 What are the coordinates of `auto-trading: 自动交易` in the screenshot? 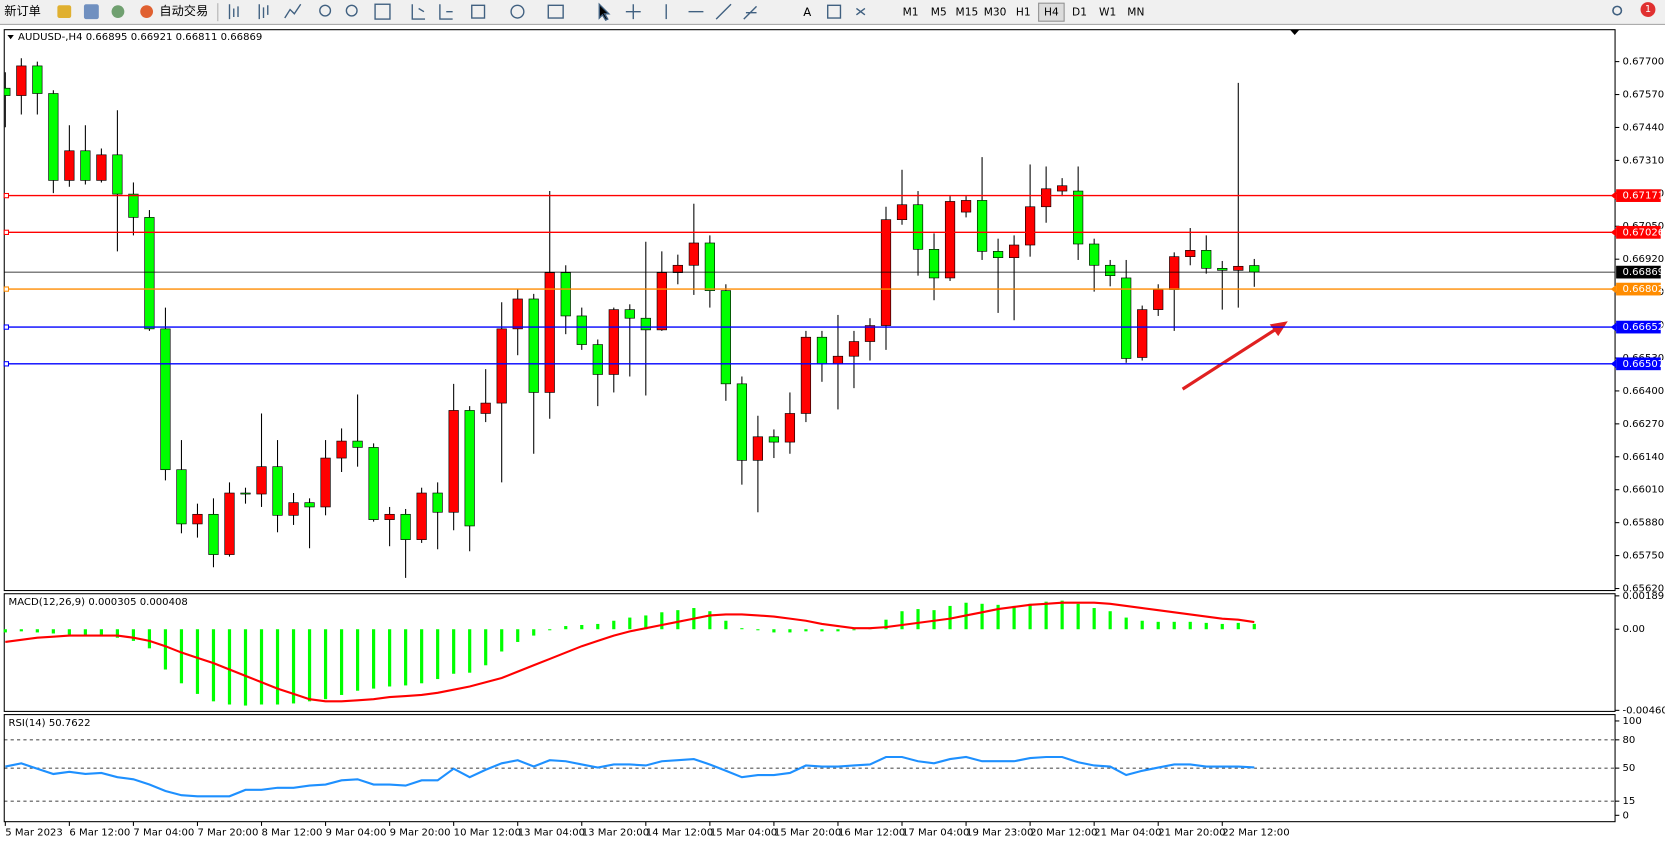 It's located at (183, 10).